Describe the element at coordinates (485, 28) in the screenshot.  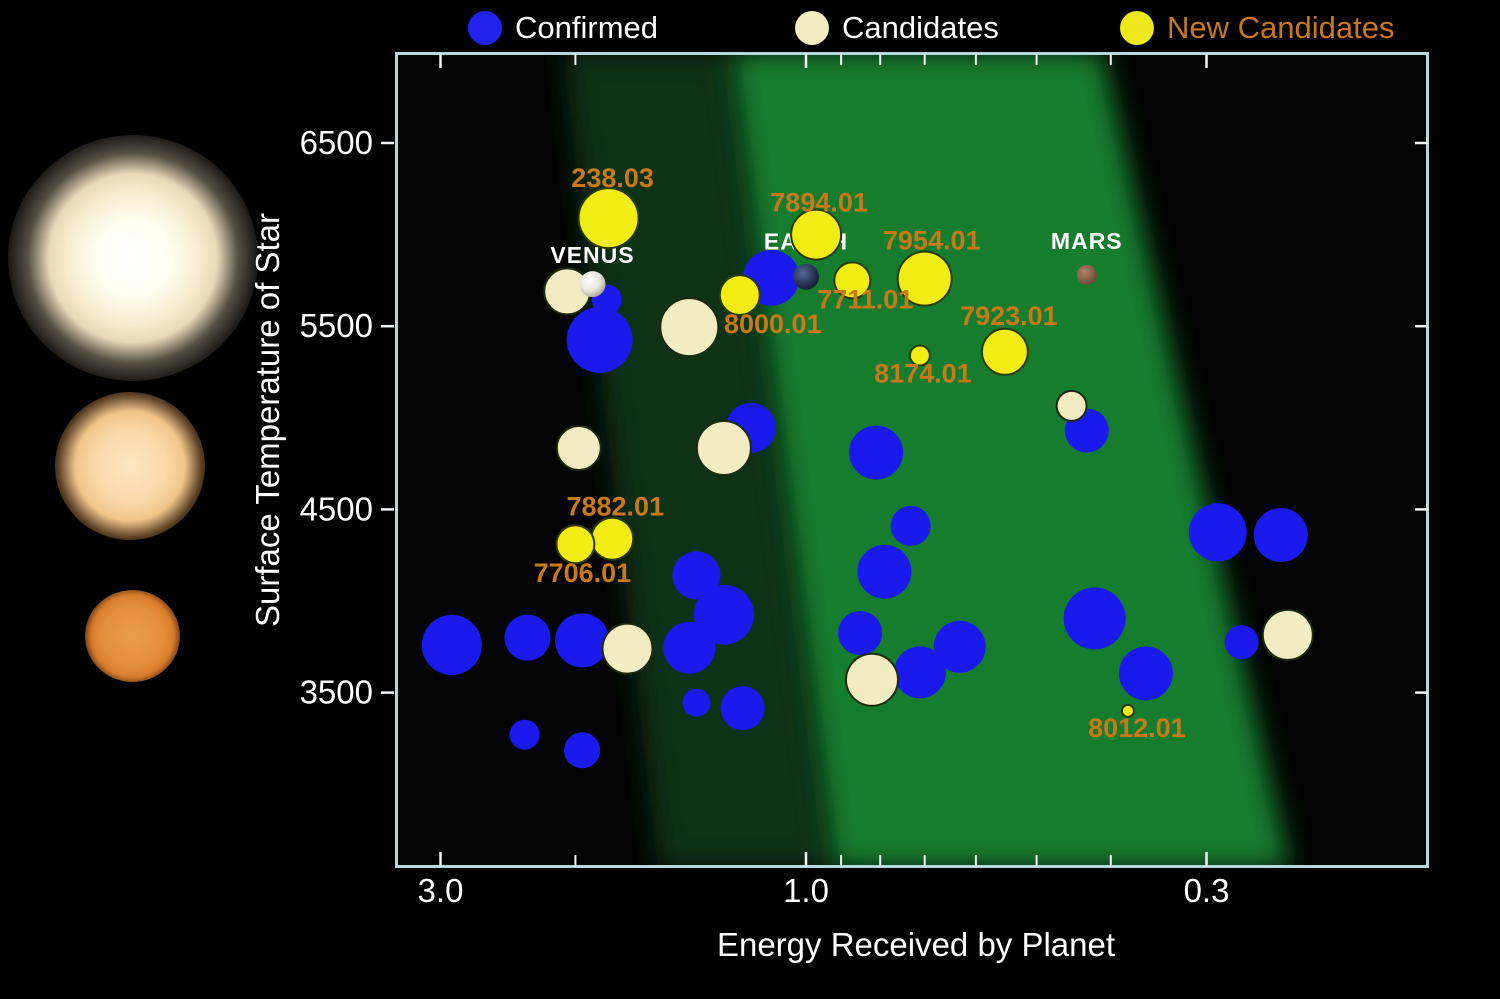
I see `confirmed-swatch-icon` at that location.